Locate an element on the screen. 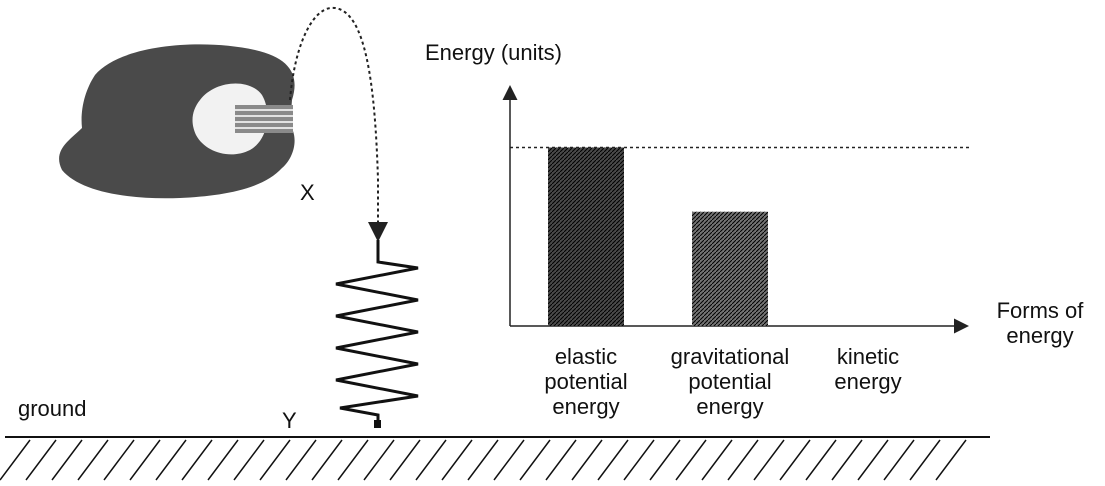  y-axis-label: Energy (units) is located at coordinates (493, 52).